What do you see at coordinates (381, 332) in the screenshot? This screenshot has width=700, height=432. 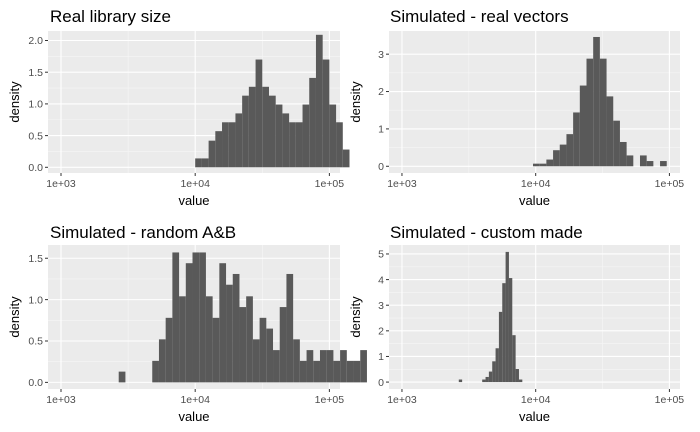 I see `y-tick-label: 2` at bounding box center [381, 332].